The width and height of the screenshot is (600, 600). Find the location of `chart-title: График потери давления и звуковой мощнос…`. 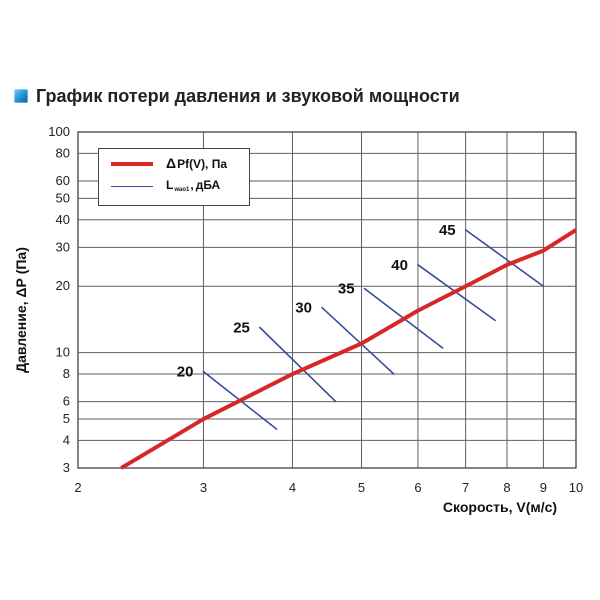

chart-title: График потери давления и звуковой мощнос… is located at coordinates (237, 96).